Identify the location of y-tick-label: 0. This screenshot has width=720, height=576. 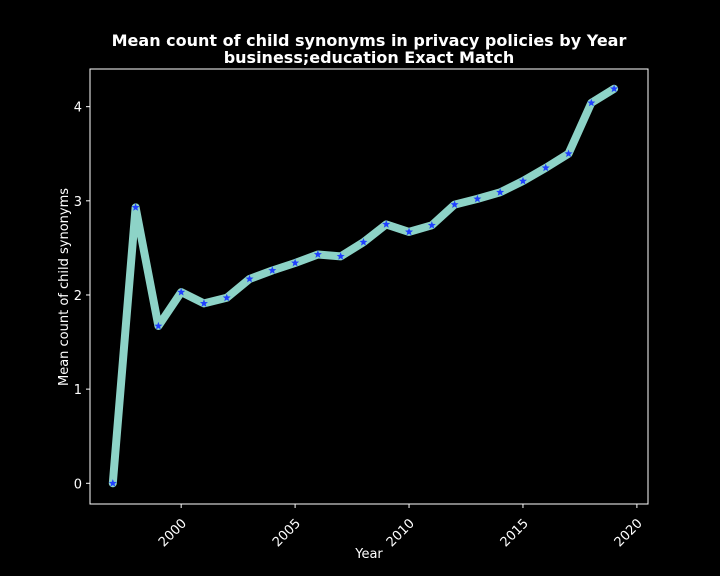
(78, 484).